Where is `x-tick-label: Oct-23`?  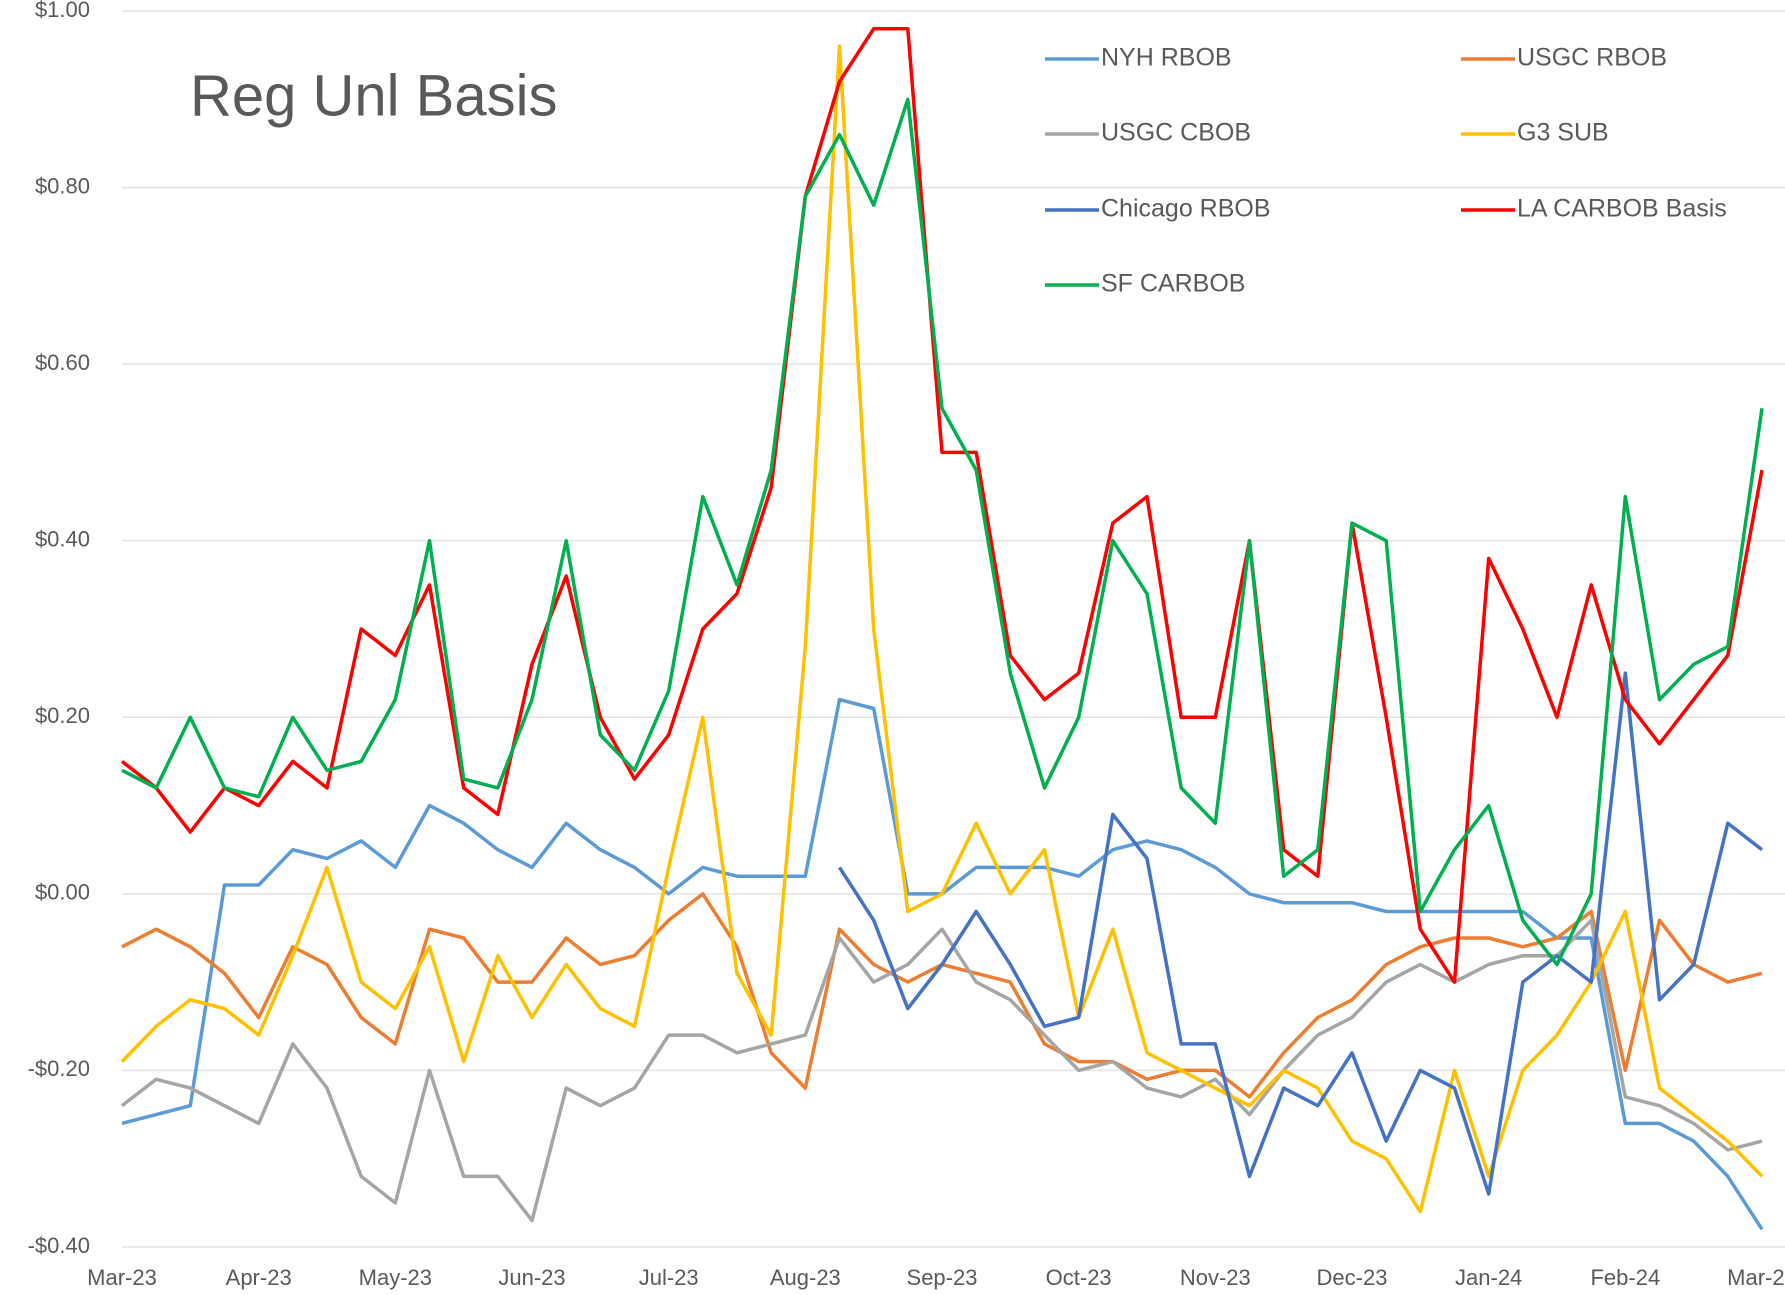 x-tick-label: Oct-23 is located at coordinates (1079, 1277).